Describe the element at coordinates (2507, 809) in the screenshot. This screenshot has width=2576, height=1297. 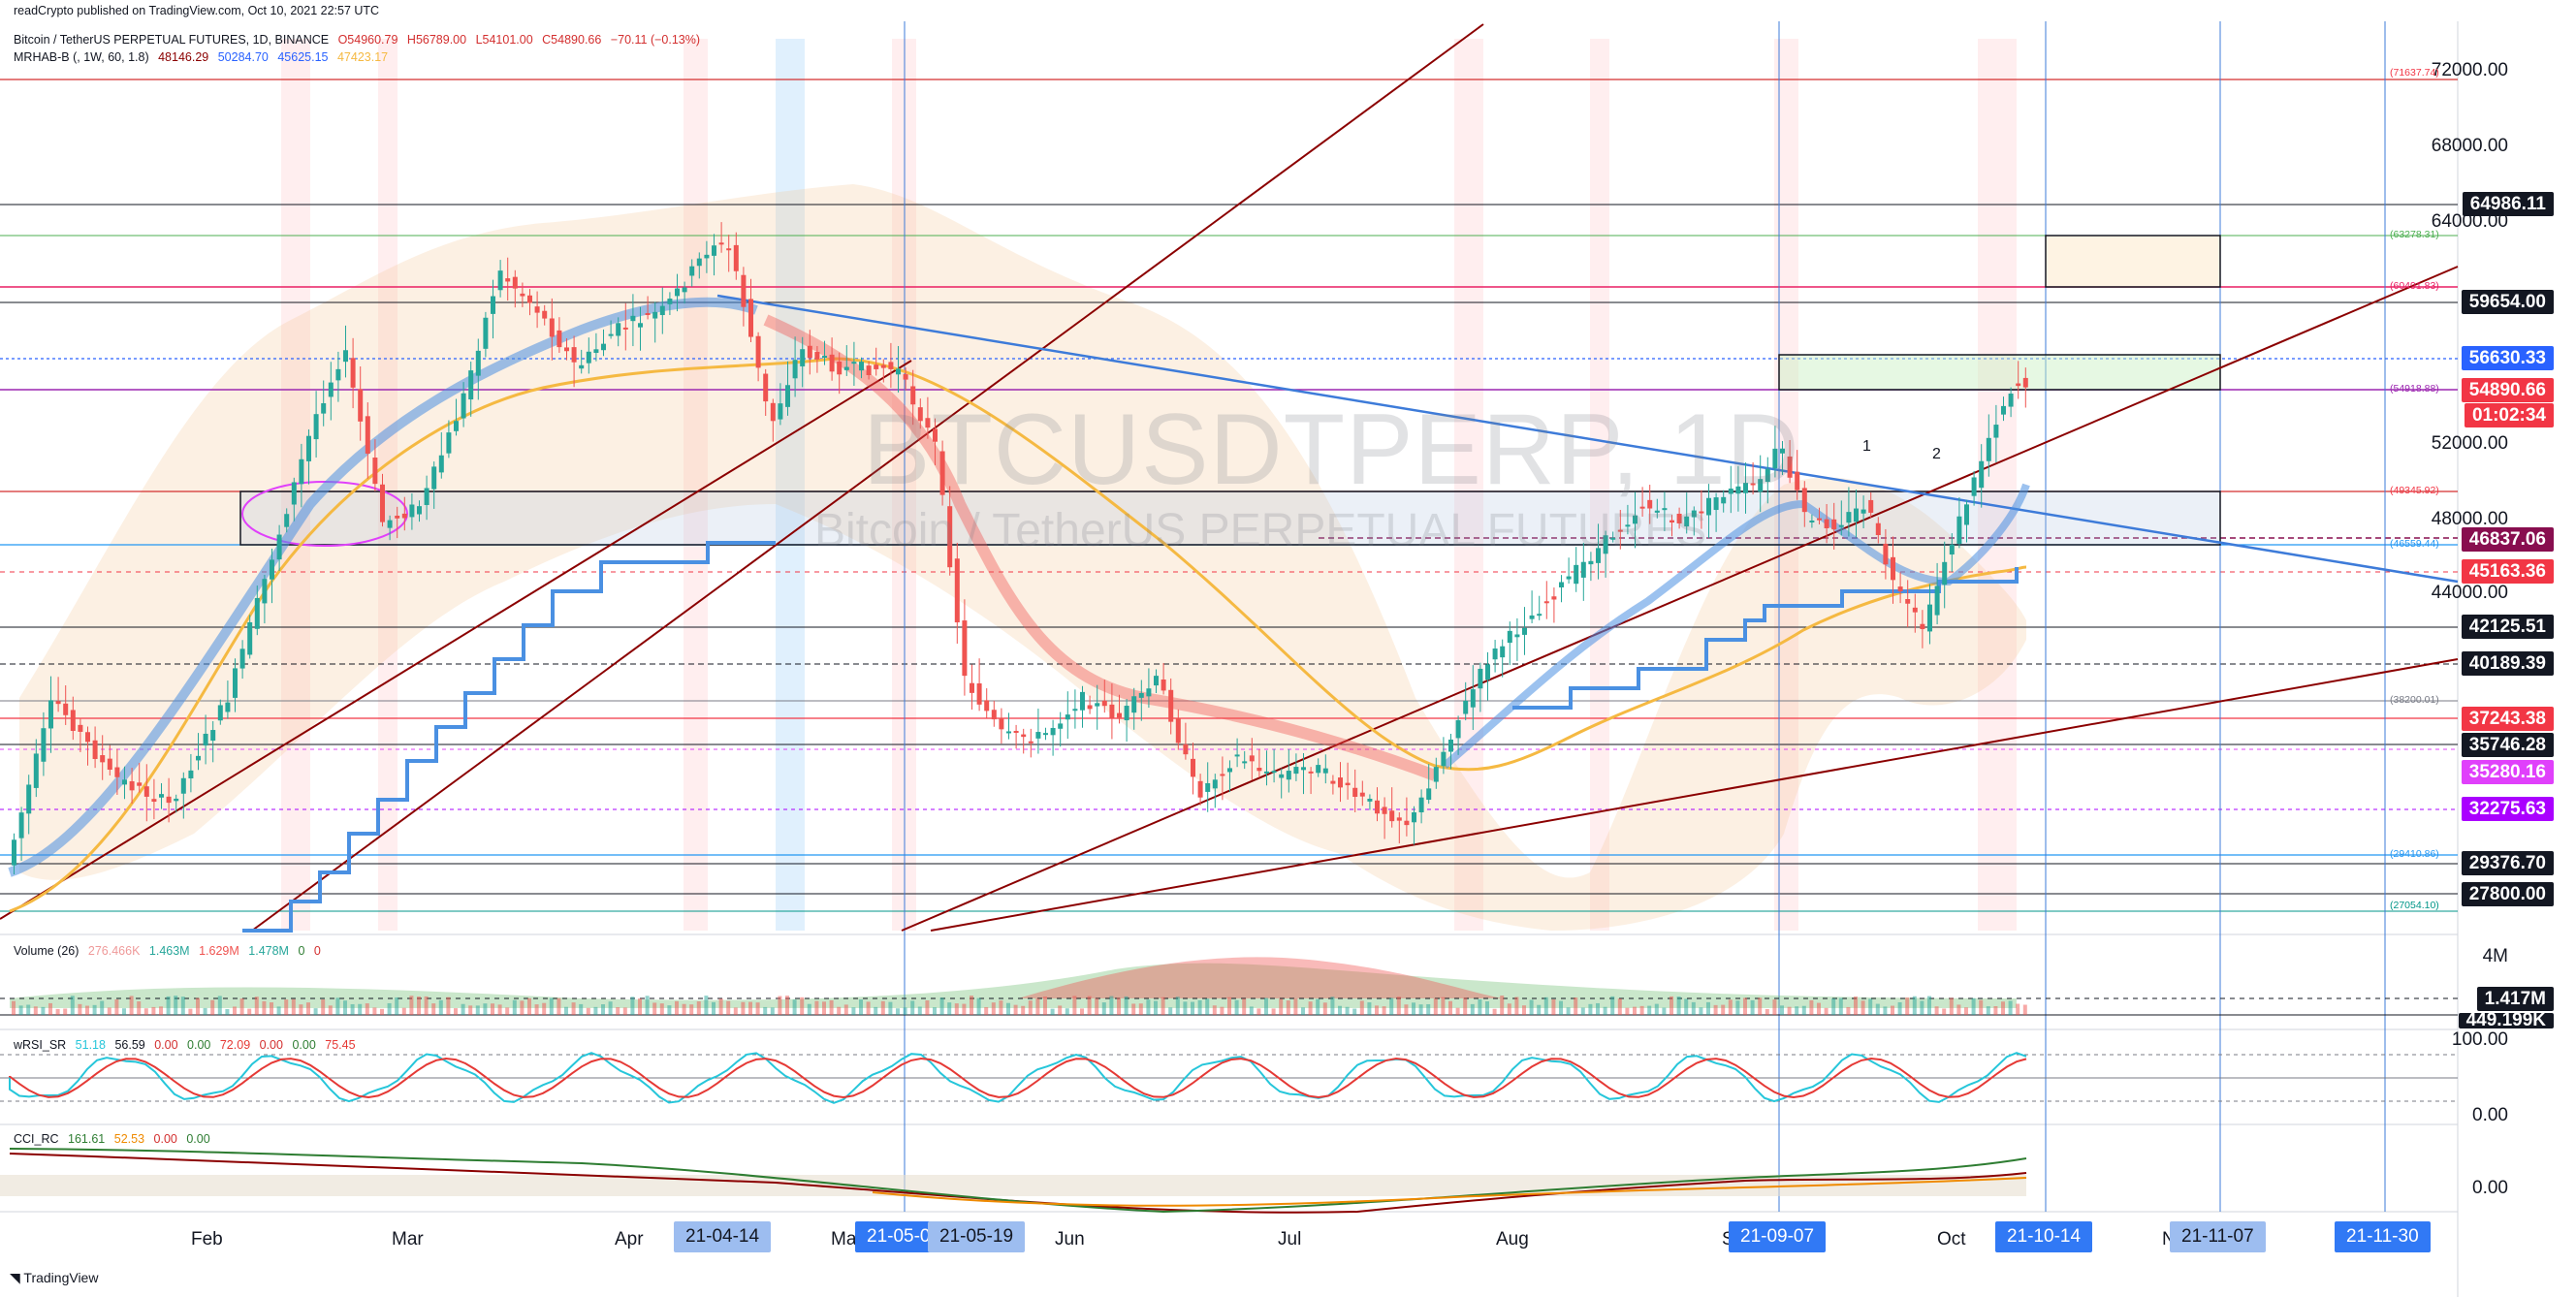
I see `price-tag: 32275.63` at that location.